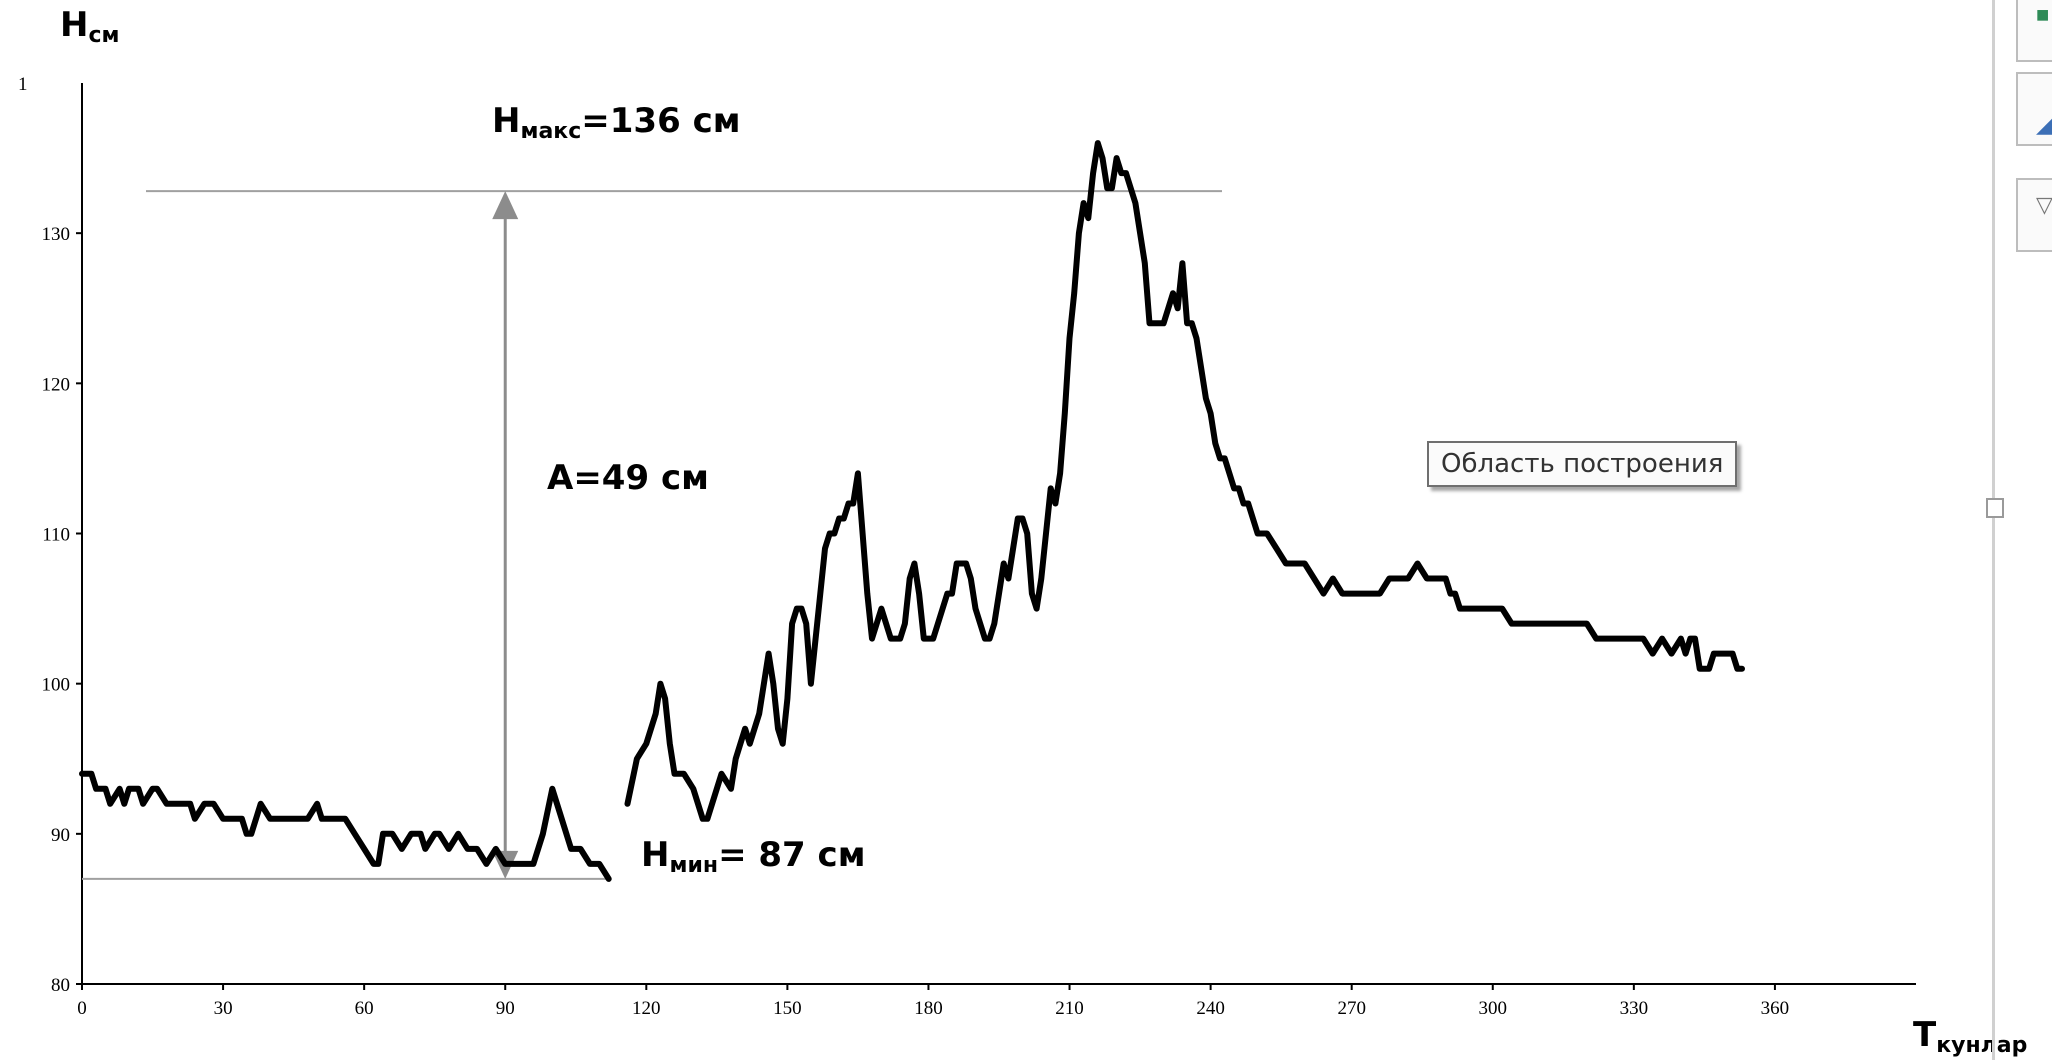 The width and height of the screenshot is (2052, 1060). What do you see at coordinates (2043, 14) in the screenshot?
I see `plus-icon: ■` at bounding box center [2043, 14].